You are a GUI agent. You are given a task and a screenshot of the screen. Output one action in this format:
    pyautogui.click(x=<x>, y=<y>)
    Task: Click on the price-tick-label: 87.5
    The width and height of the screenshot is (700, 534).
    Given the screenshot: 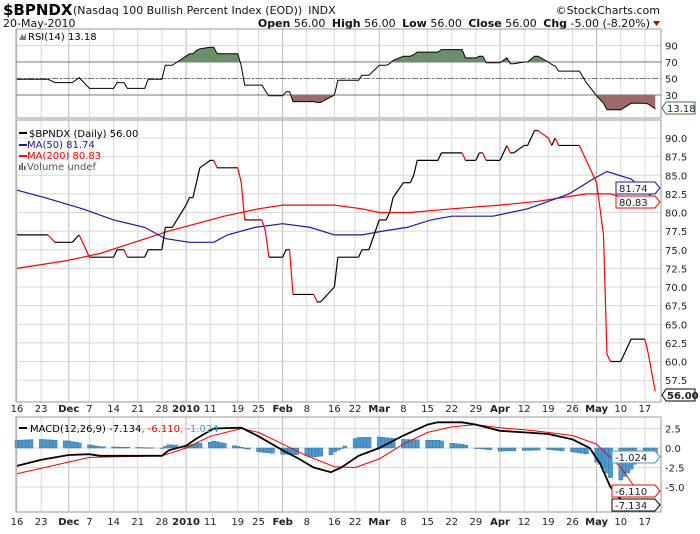 What is the action you would take?
    pyautogui.click(x=676, y=158)
    